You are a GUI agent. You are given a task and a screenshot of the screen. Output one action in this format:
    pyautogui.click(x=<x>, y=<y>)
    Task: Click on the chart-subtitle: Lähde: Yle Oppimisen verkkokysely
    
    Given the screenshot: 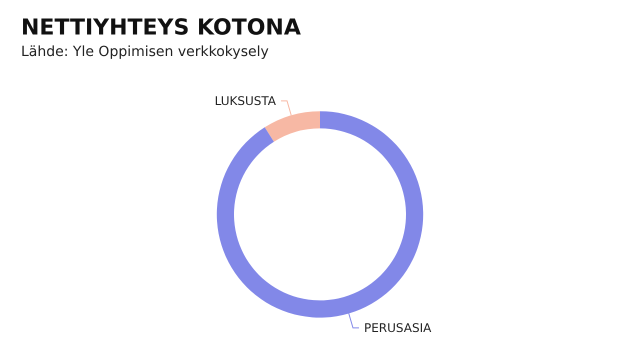 What is the action you would take?
    pyautogui.click(x=145, y=52)
    